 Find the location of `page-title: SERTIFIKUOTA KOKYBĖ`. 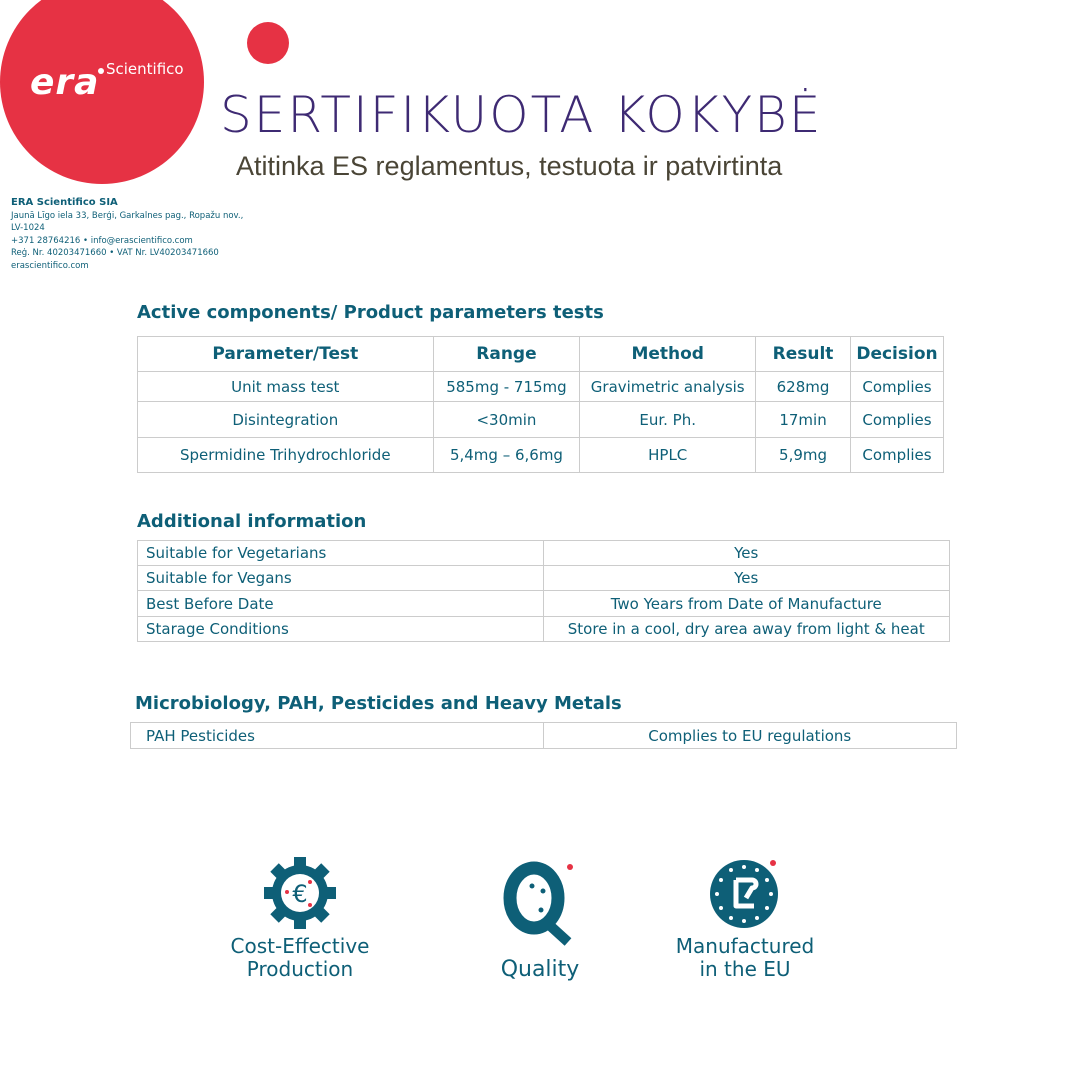

page-title: SERTIFIKUOTA KOKYBĖ is located at coordinates (521, 115).